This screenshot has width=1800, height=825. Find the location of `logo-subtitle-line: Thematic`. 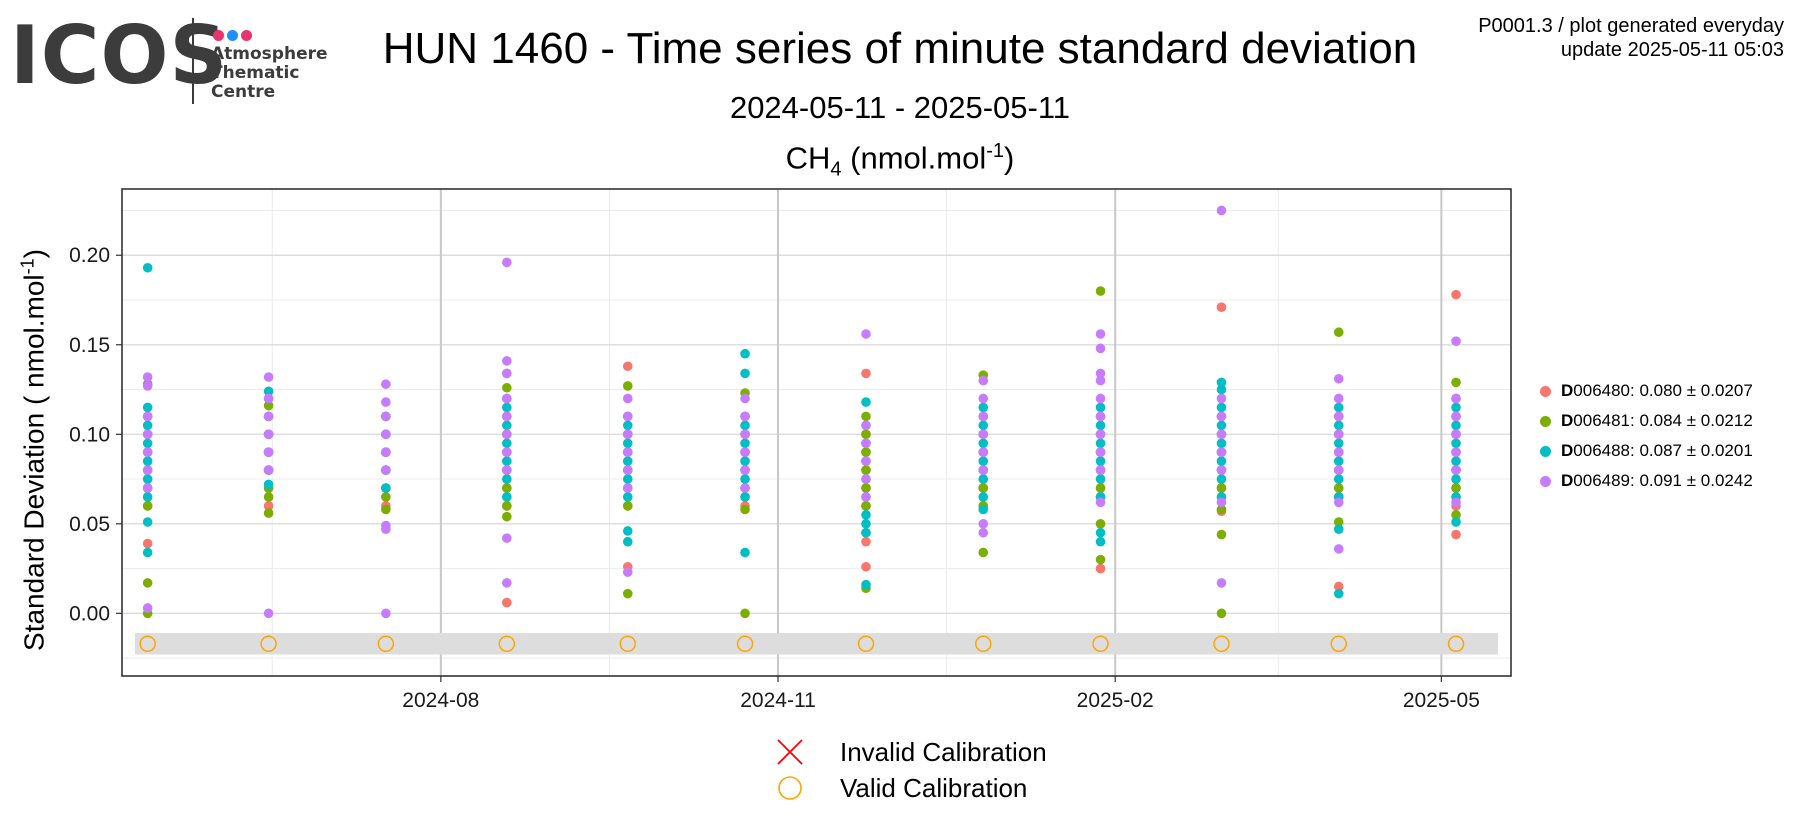

logo-subtitle-line: Thematic is located at coordinates (255, 73).